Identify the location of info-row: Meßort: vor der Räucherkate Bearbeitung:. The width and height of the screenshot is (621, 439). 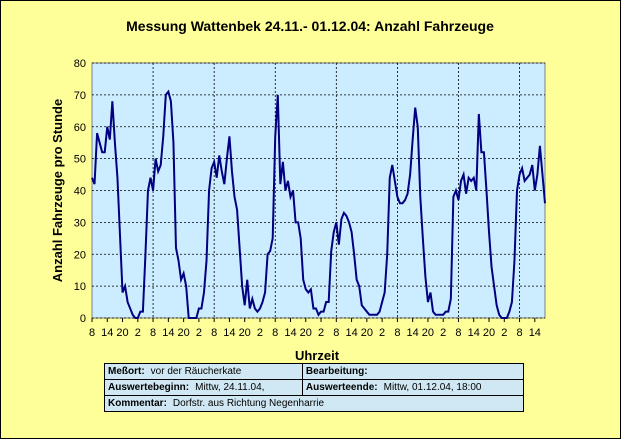
(314, 371).